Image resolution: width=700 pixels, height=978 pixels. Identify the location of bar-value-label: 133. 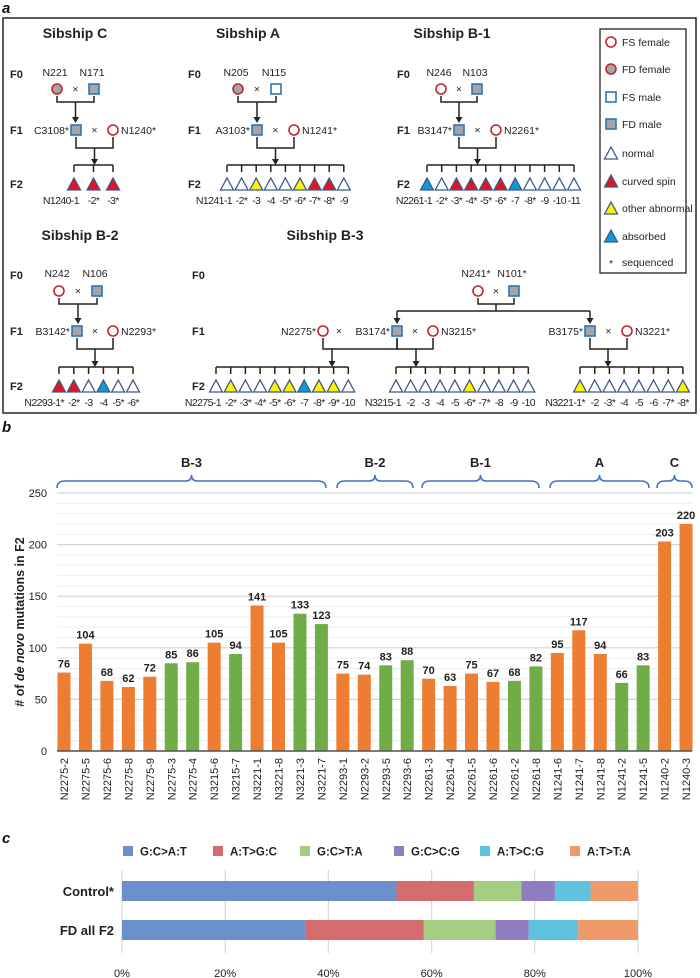
(300, 606).